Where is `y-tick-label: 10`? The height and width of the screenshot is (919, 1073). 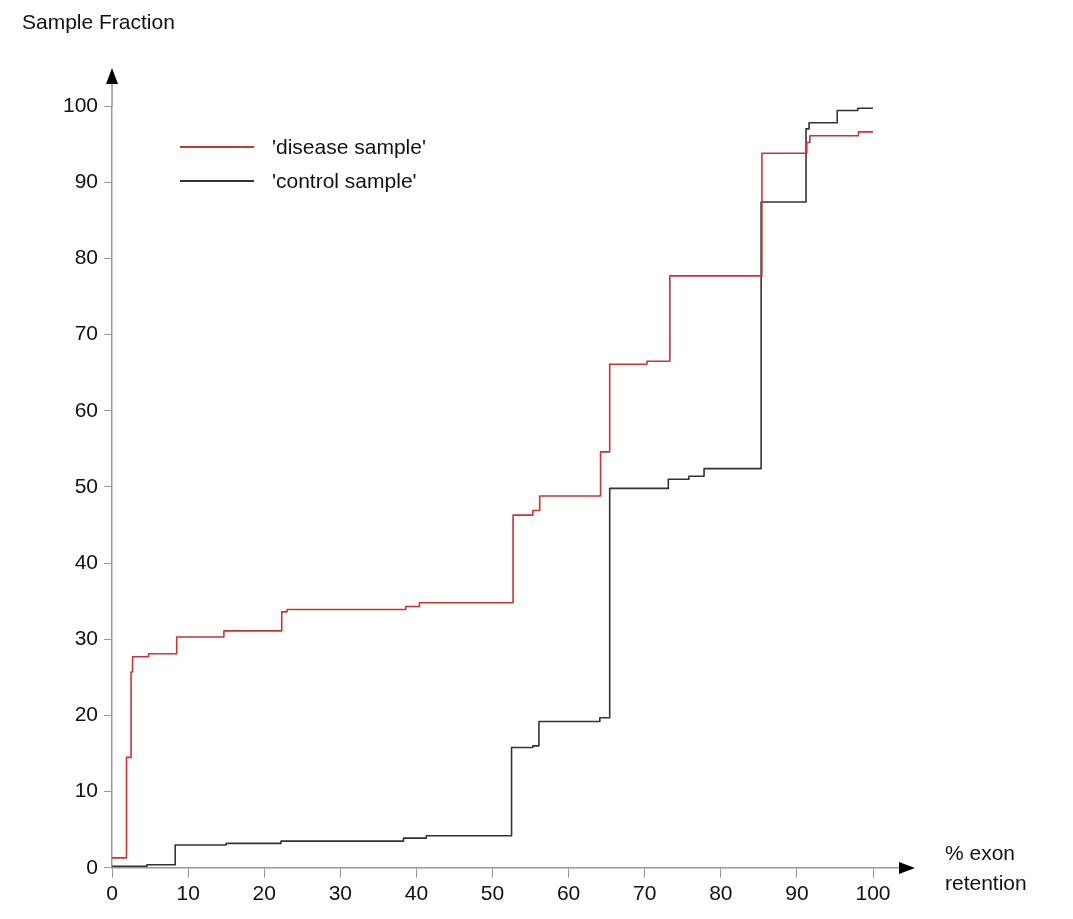 y-tick-label: 10 is located at coordinates (86, 790).